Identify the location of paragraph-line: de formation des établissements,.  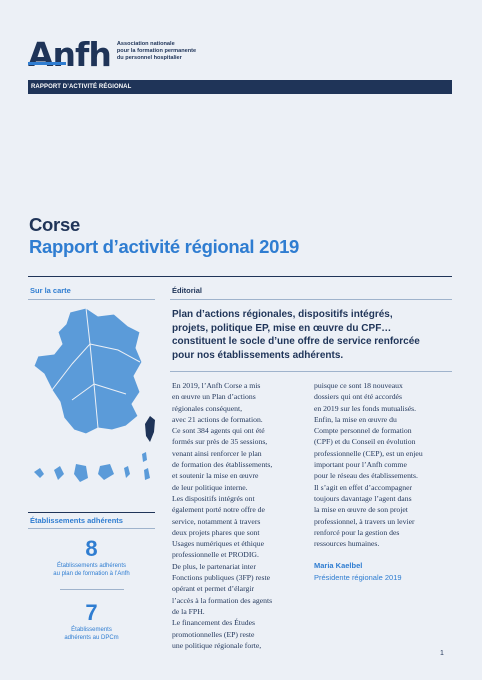
(222, 465).